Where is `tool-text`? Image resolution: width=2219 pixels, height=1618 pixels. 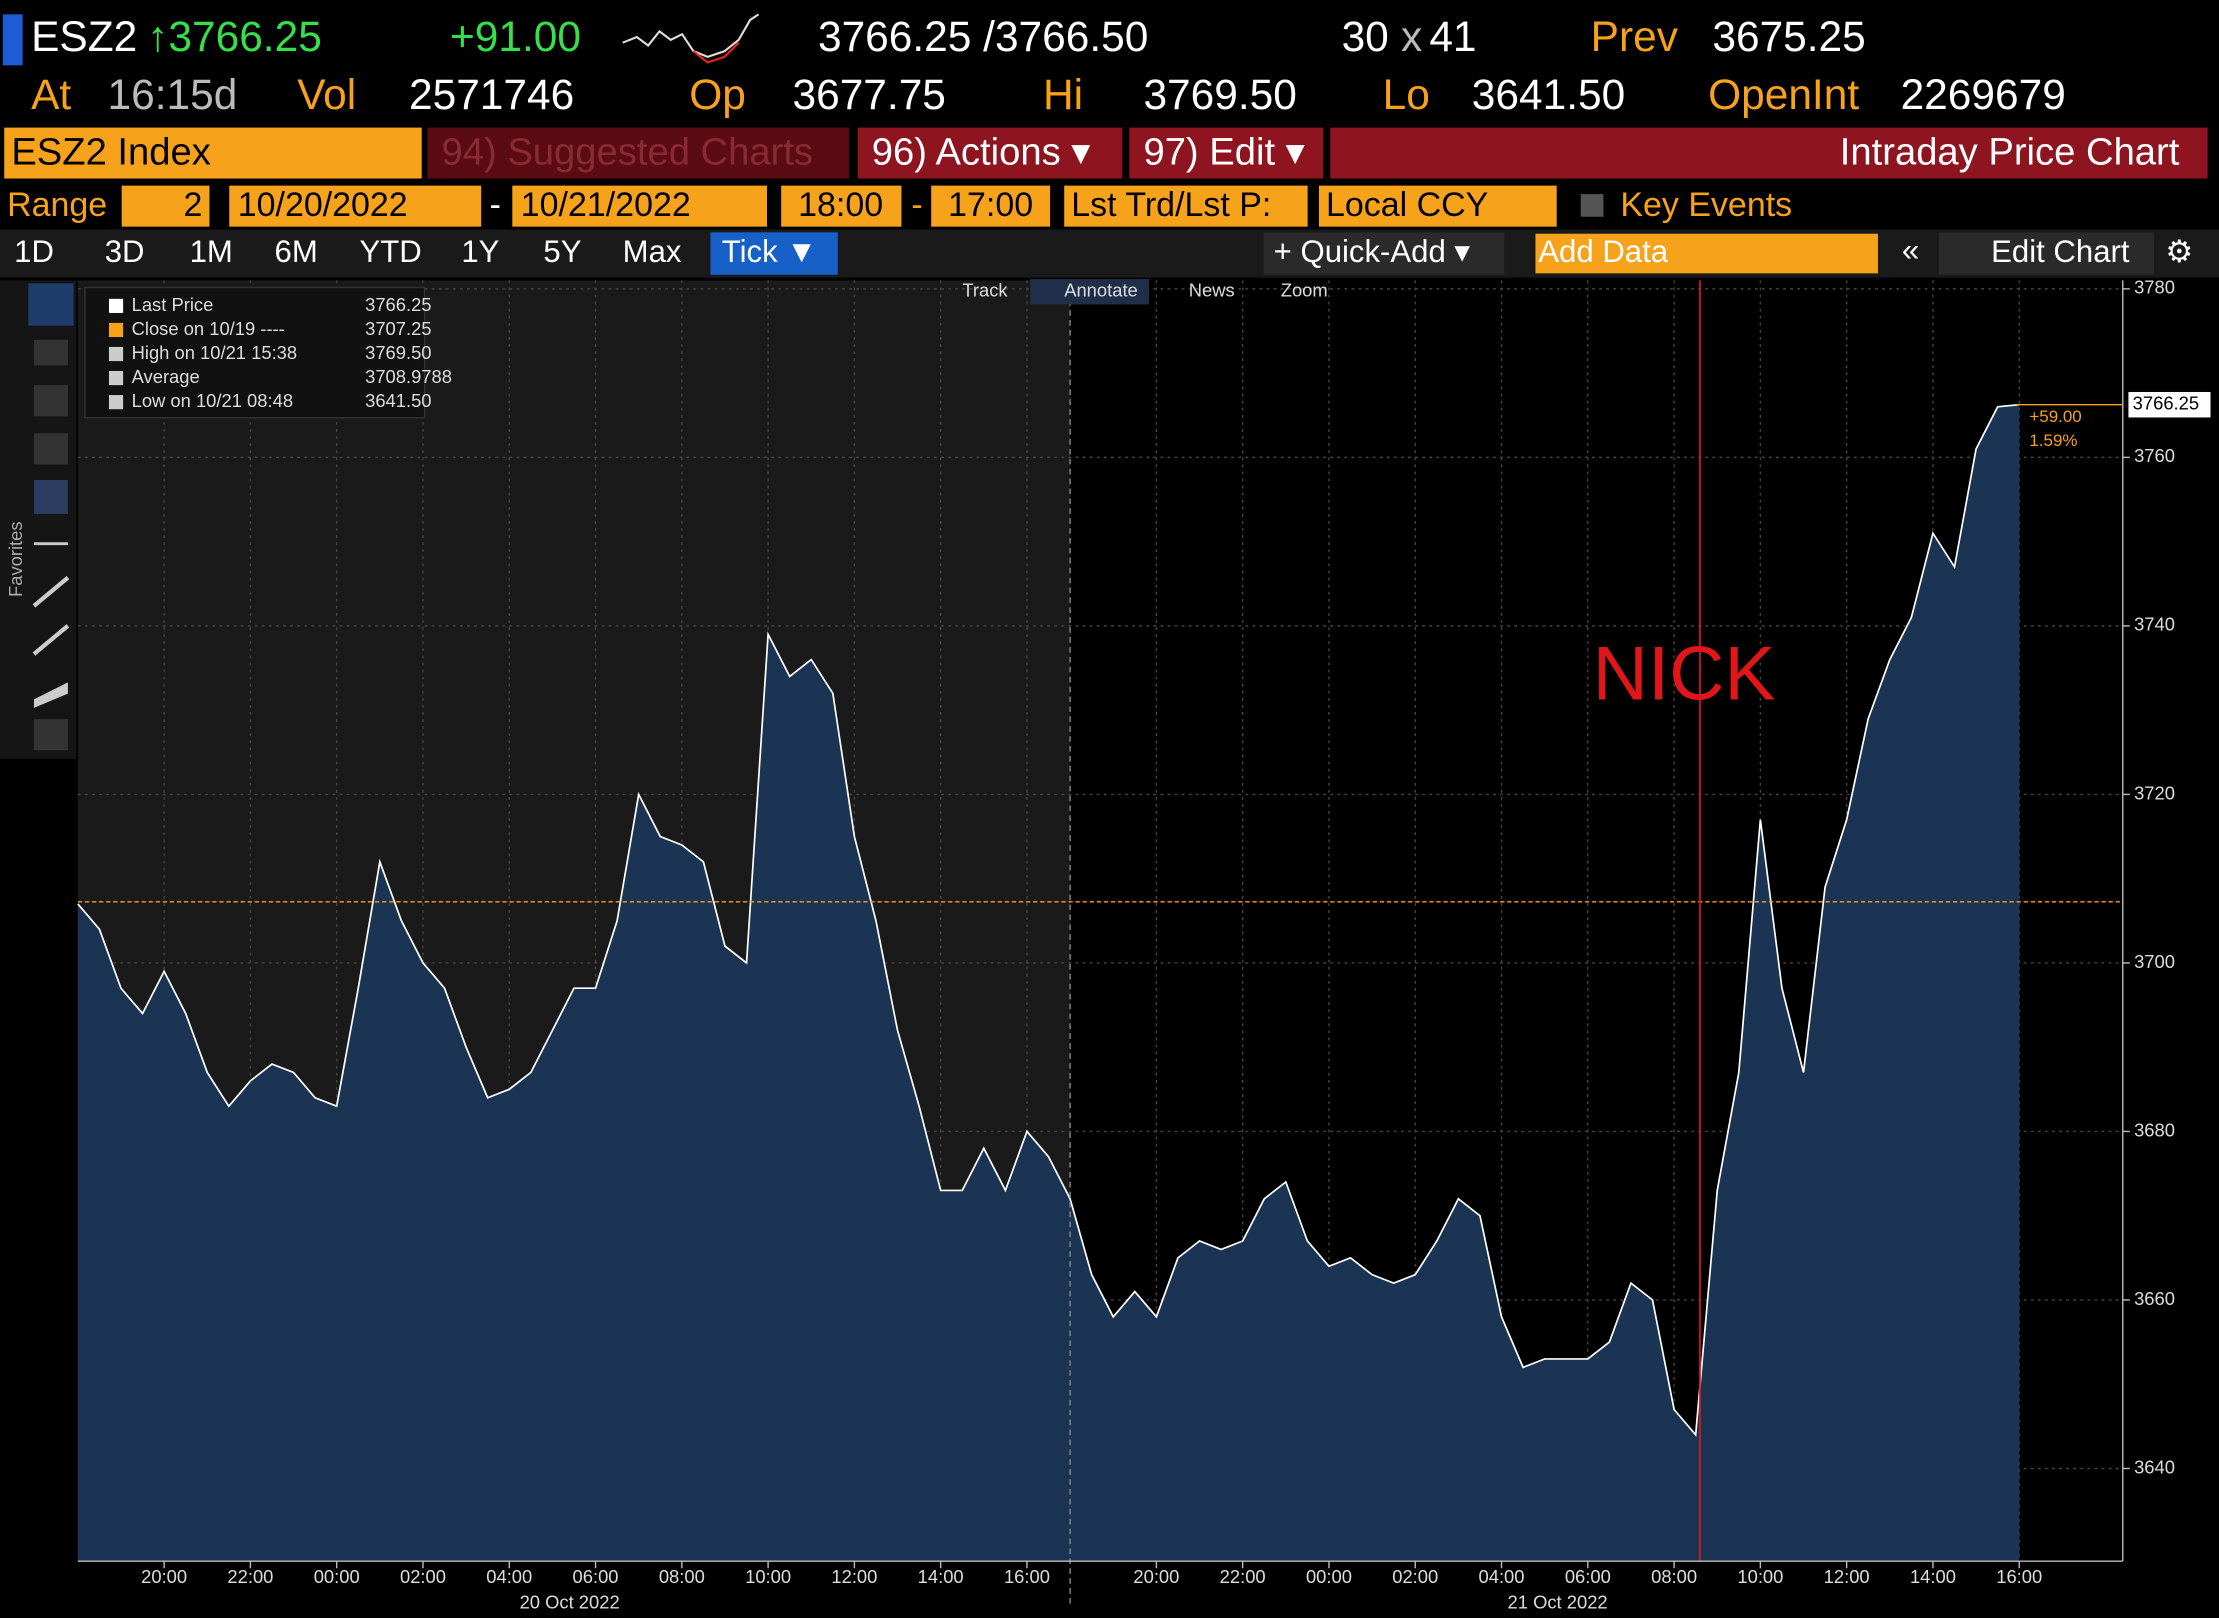
tool-text is located at coordinates (50, 496).